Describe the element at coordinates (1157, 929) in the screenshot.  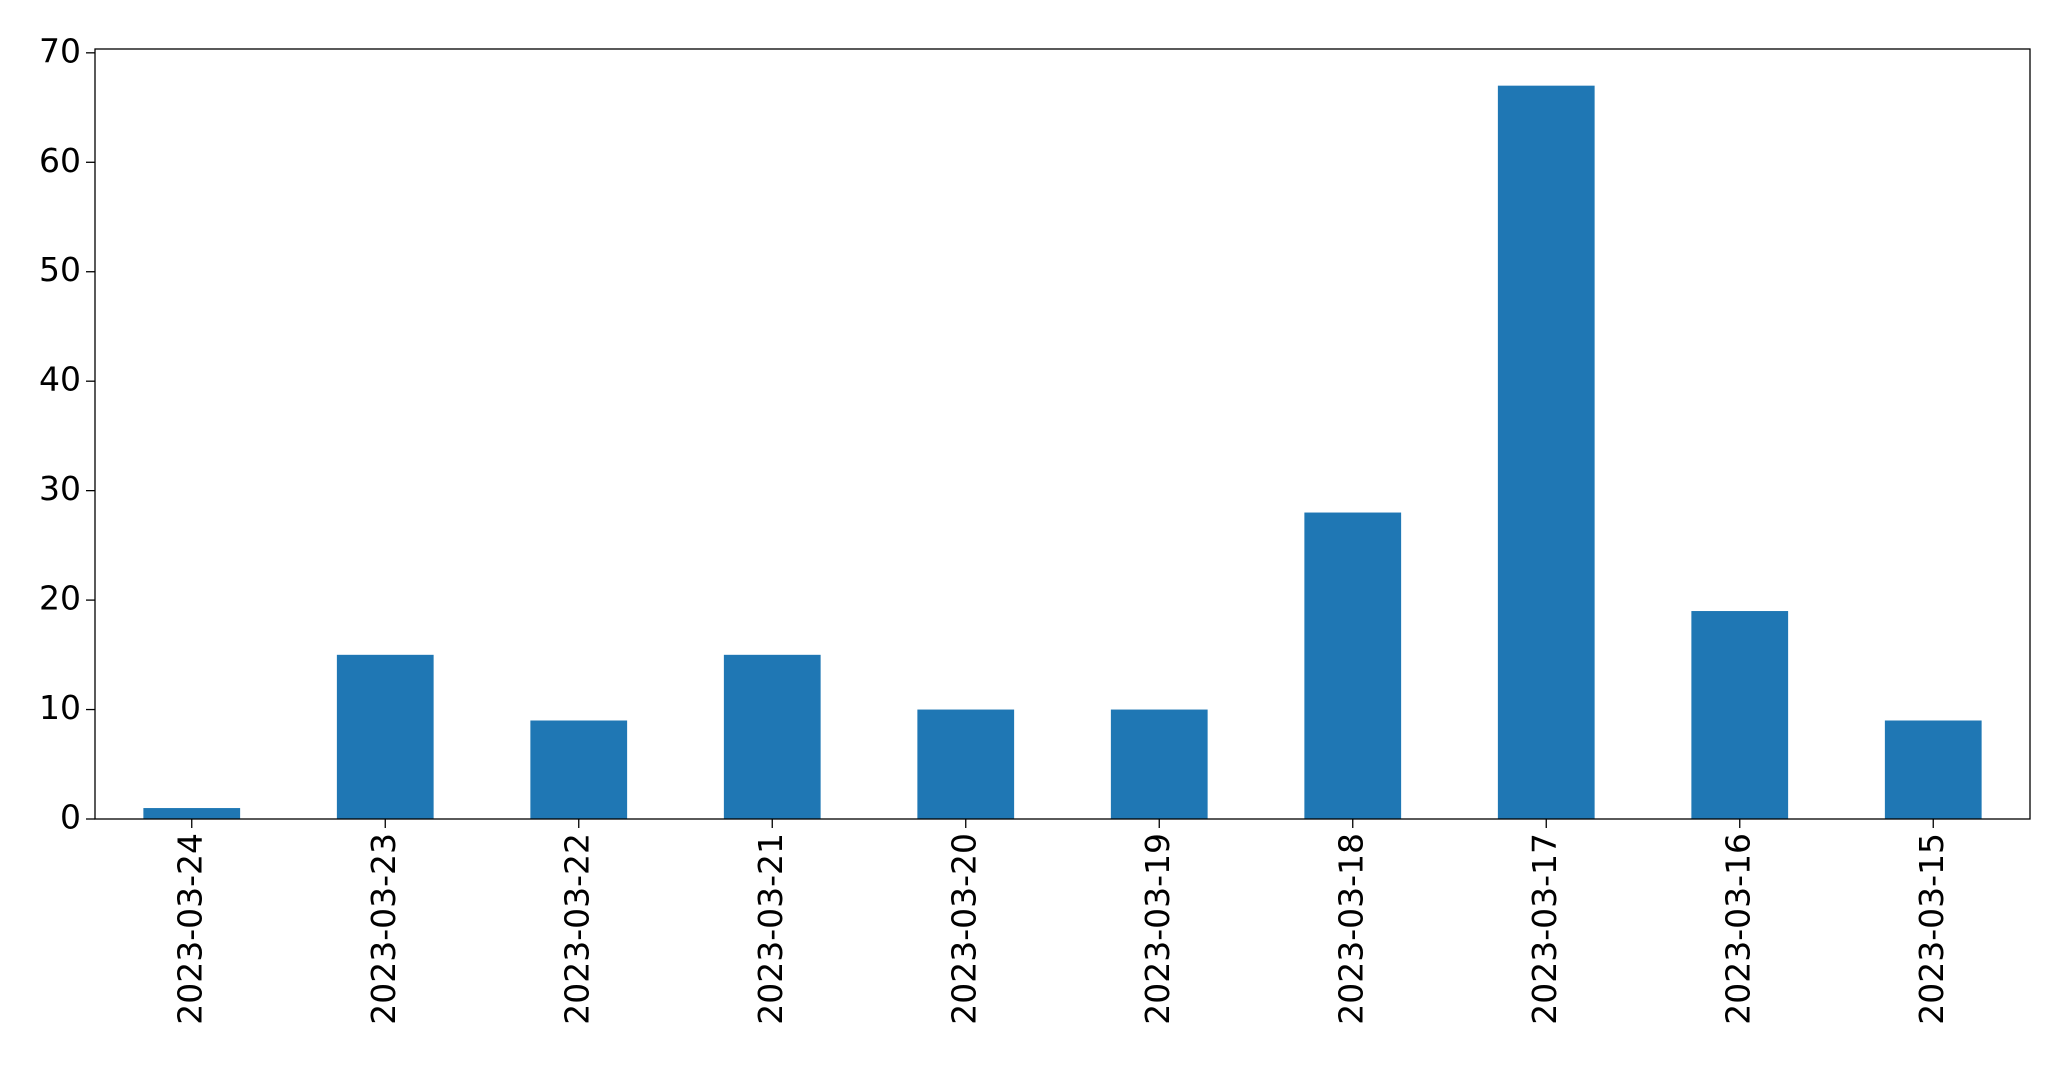
I see `x-tick-label: 2023-03-19` at that location.